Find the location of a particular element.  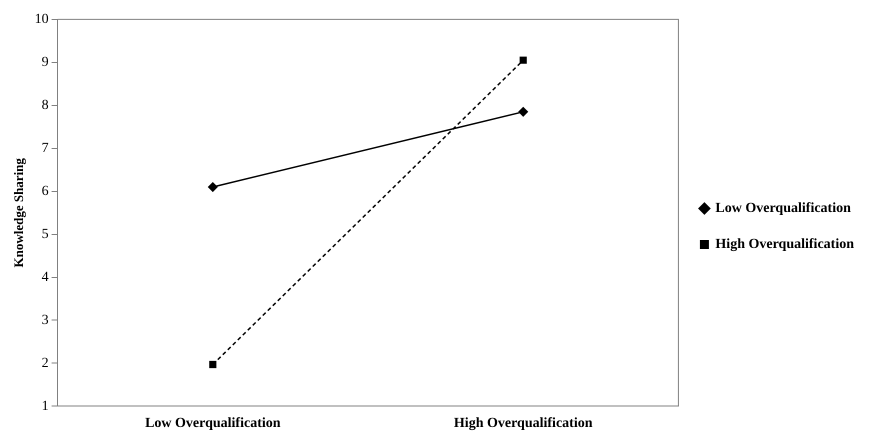

legend-label: High Overqualification is located at coordinates (784, 244).